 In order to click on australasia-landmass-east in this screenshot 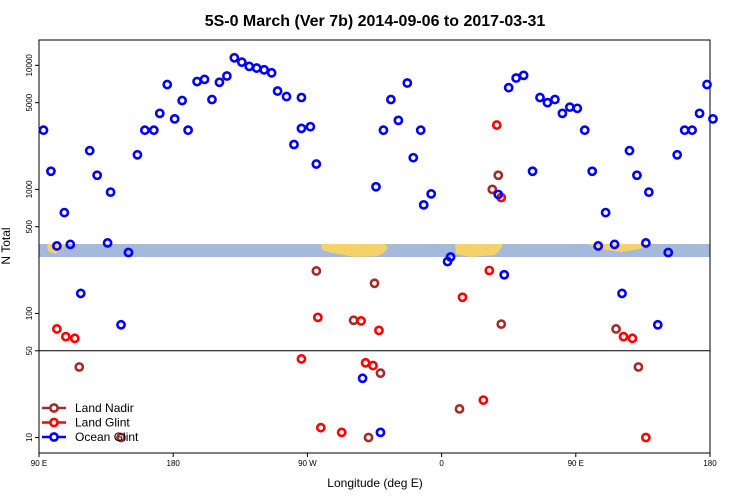, I will do `click(619, 248)`.